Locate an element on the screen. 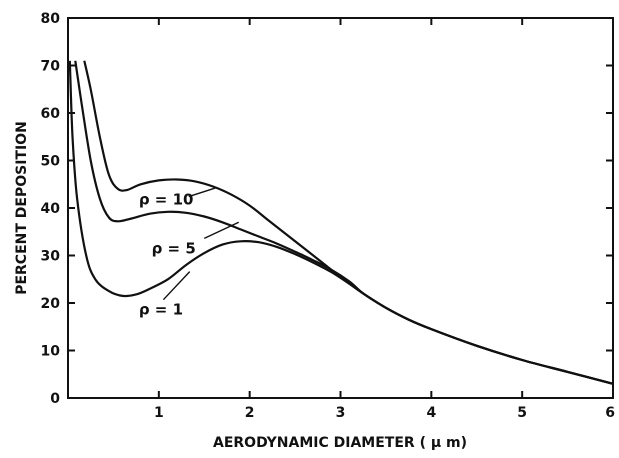 Image resolution: width=619 pixels, height=458 pixels. label-rho-1: ρ = 1 is located at coordinates (161, 309).